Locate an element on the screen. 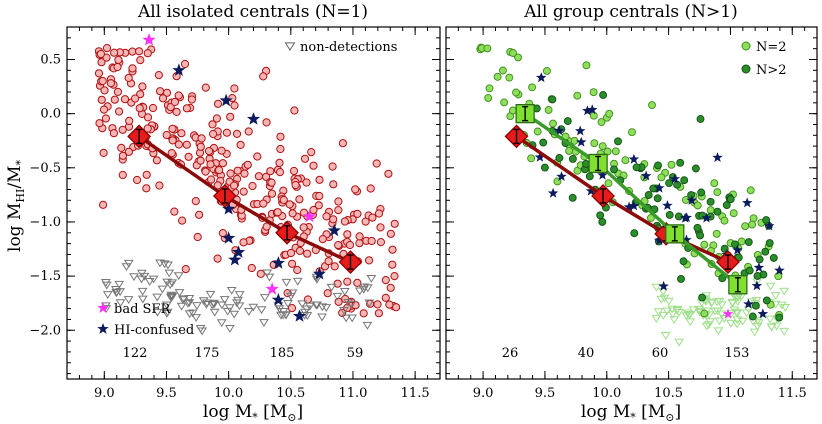  y-tick-label: −1.0 is located at coordinates (45, 222).